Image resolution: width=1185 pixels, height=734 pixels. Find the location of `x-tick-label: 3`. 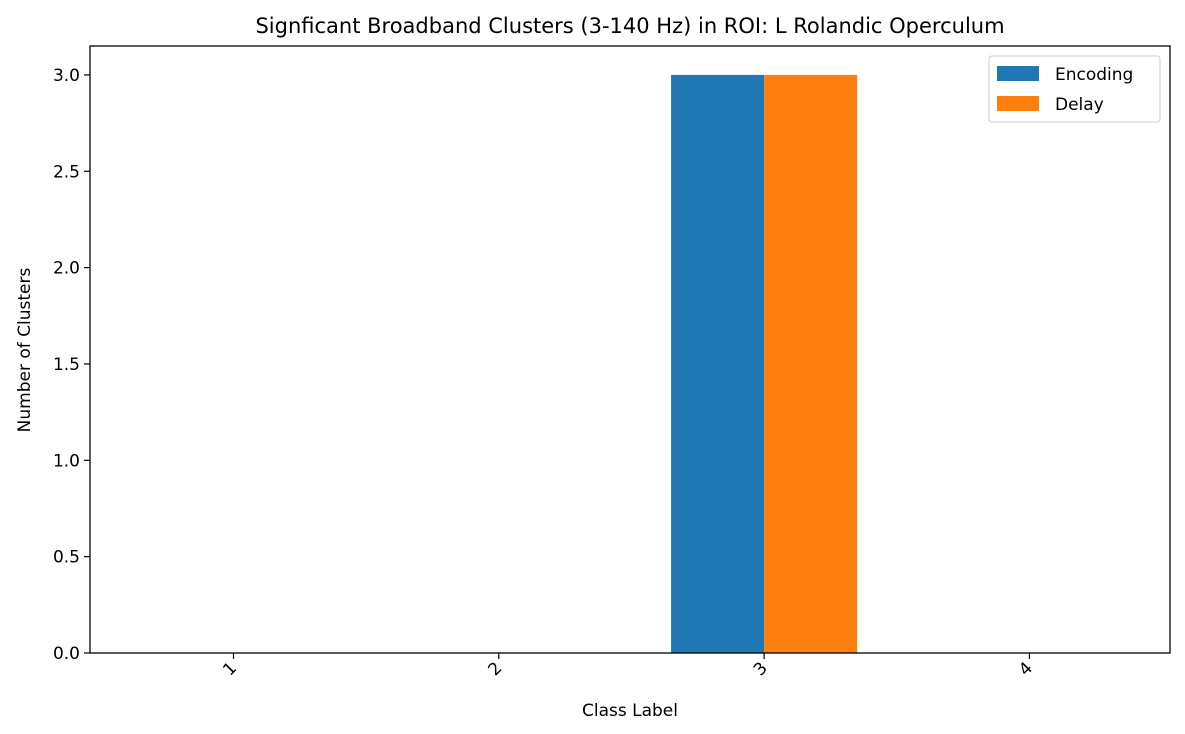

x-tick-label: 3 is located at coordinates (761, 669).